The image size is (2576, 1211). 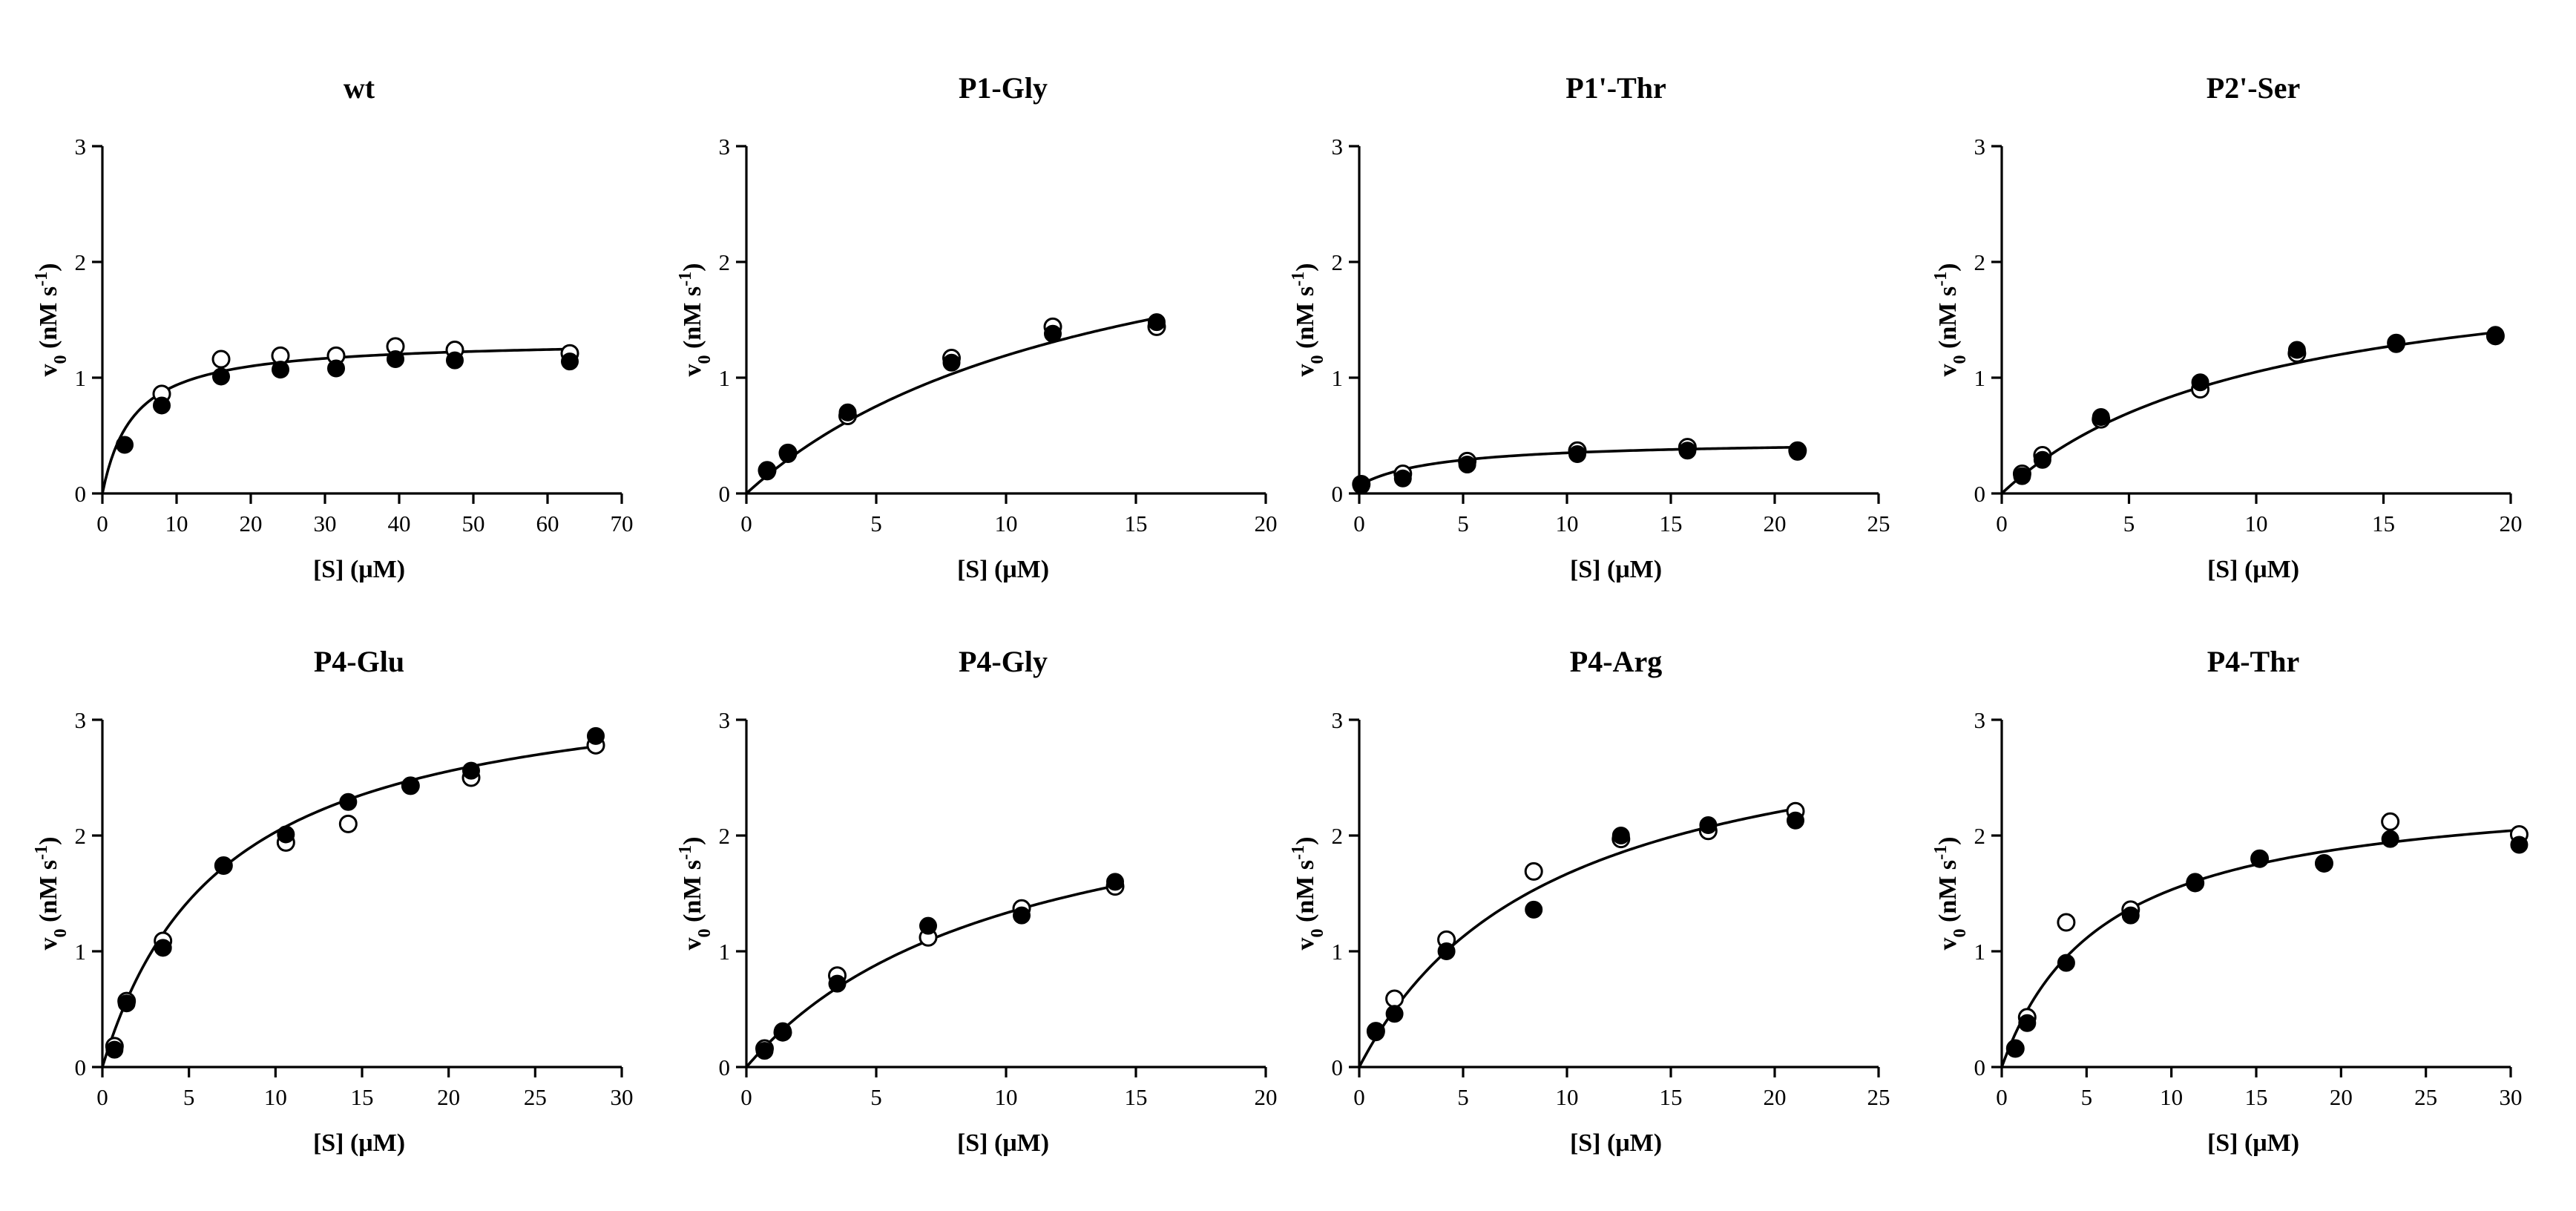 I want to click on panel-title: wt, so click(x=359, y=88).